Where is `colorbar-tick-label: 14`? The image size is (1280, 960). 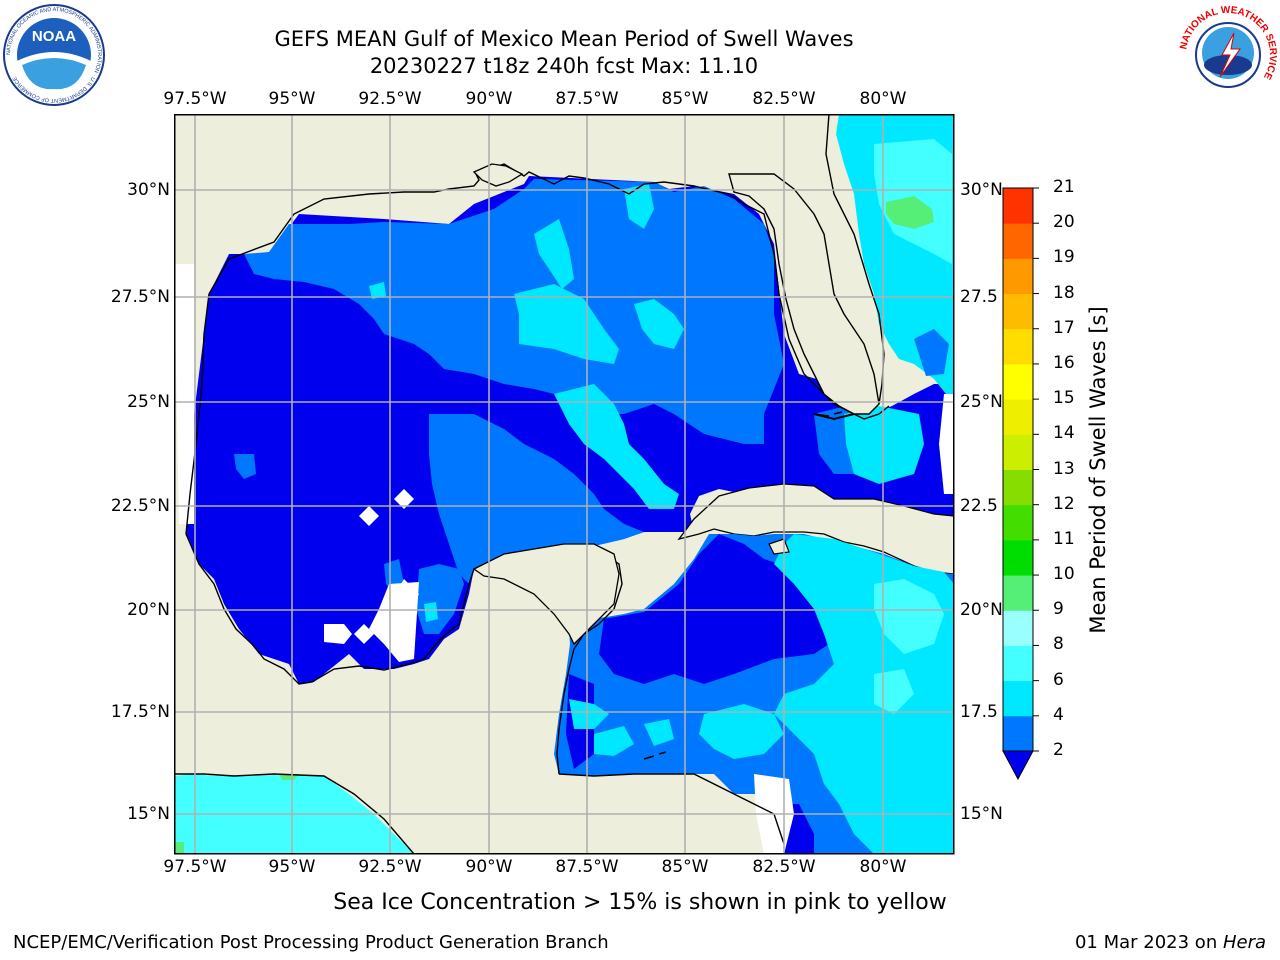
colorbar-tick-label: 14 is located at coordinates (1064, 433).